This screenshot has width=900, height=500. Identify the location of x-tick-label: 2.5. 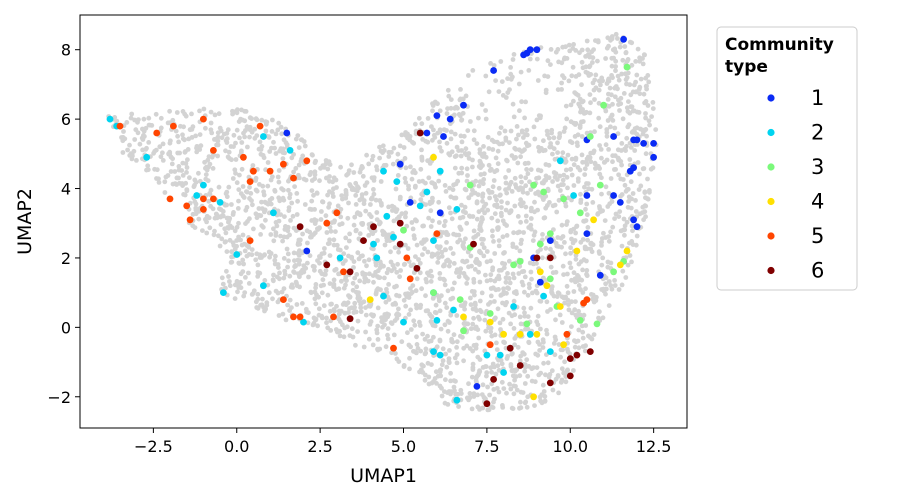
(319, 446).